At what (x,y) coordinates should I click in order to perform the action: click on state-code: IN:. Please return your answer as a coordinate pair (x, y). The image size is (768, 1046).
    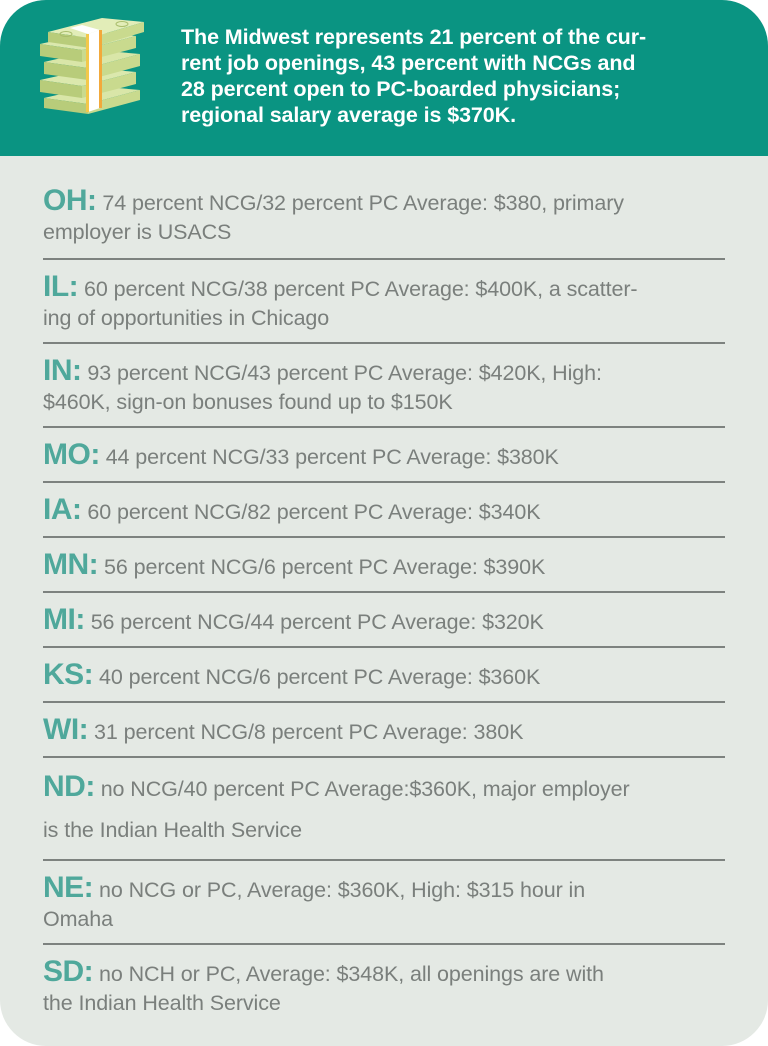
    Looking at the image, I should click on (62, 370).